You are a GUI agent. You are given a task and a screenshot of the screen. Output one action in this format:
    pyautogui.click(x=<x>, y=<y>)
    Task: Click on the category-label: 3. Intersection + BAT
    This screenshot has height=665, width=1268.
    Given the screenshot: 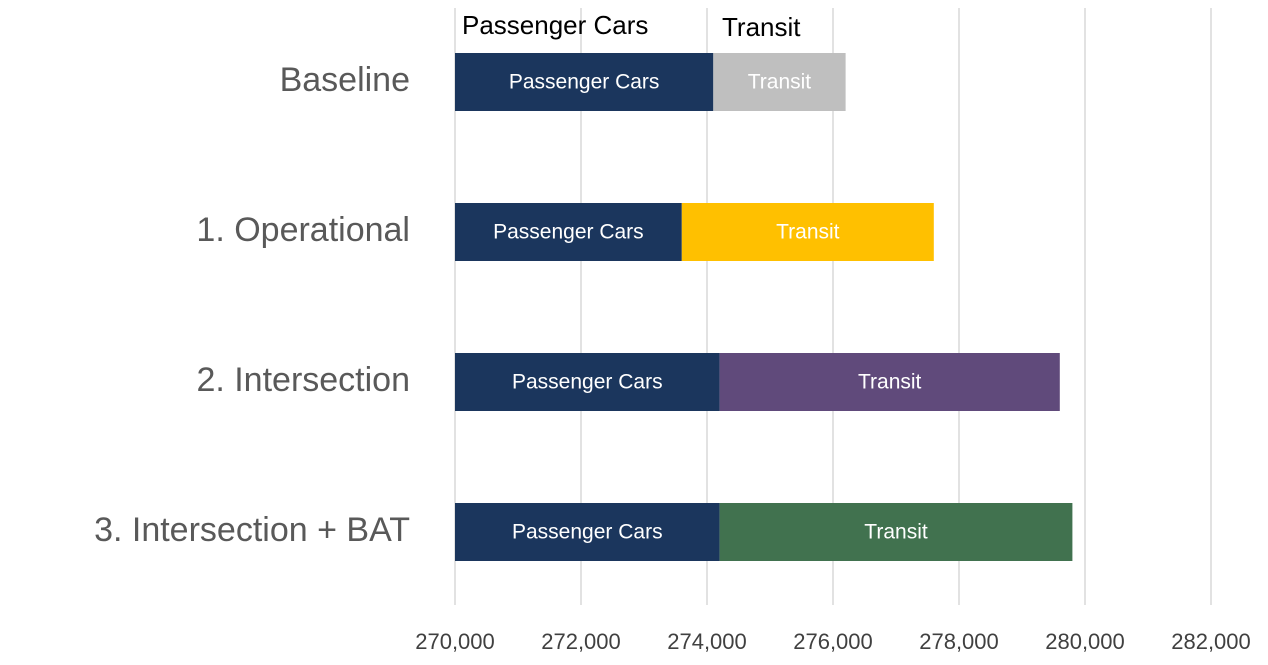 What is the action you would take?
    pyautogui.click(x=252, y=530)
    